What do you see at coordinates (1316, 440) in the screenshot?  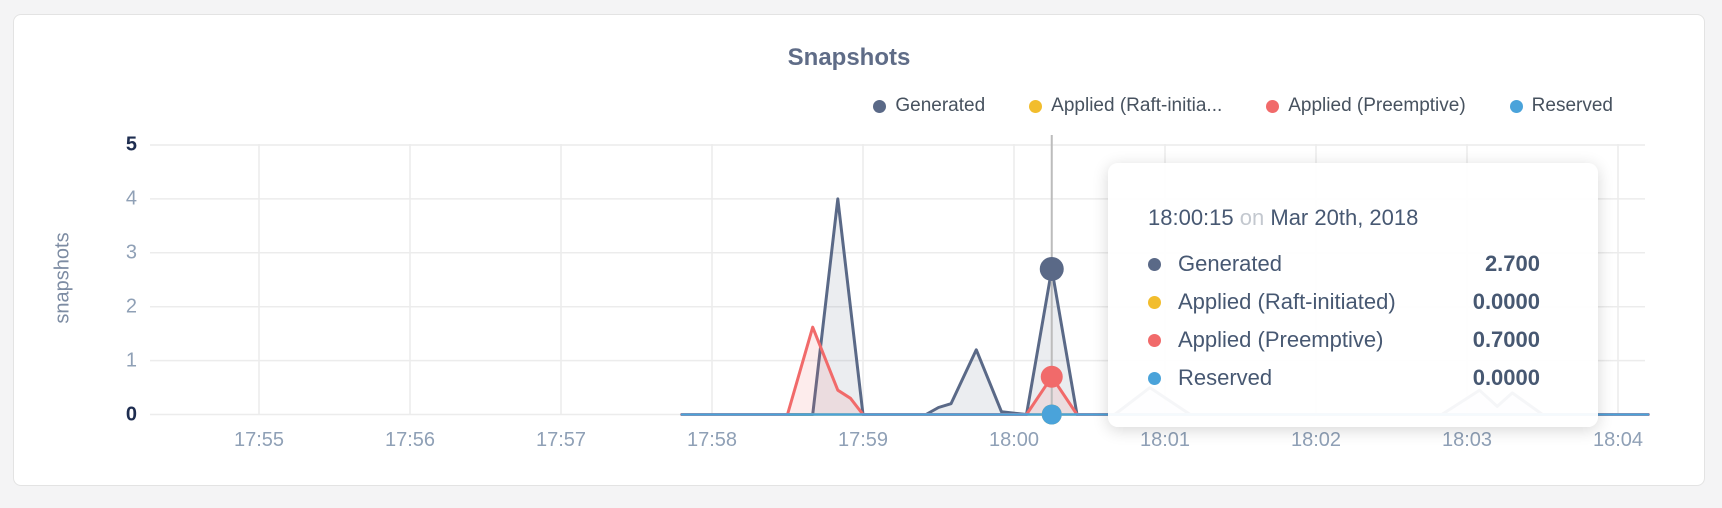 I see `x-axis-tick: 18:02` at bounding box center [1316, 440].